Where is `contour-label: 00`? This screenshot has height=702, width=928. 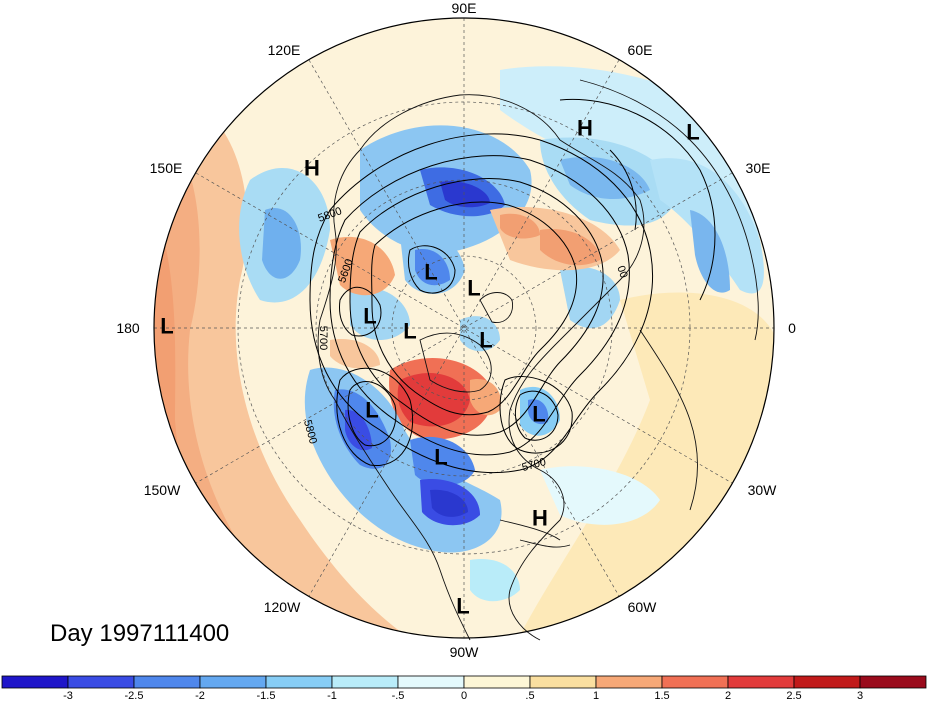 contour-label: 00 is located at coordinates (621, 272).